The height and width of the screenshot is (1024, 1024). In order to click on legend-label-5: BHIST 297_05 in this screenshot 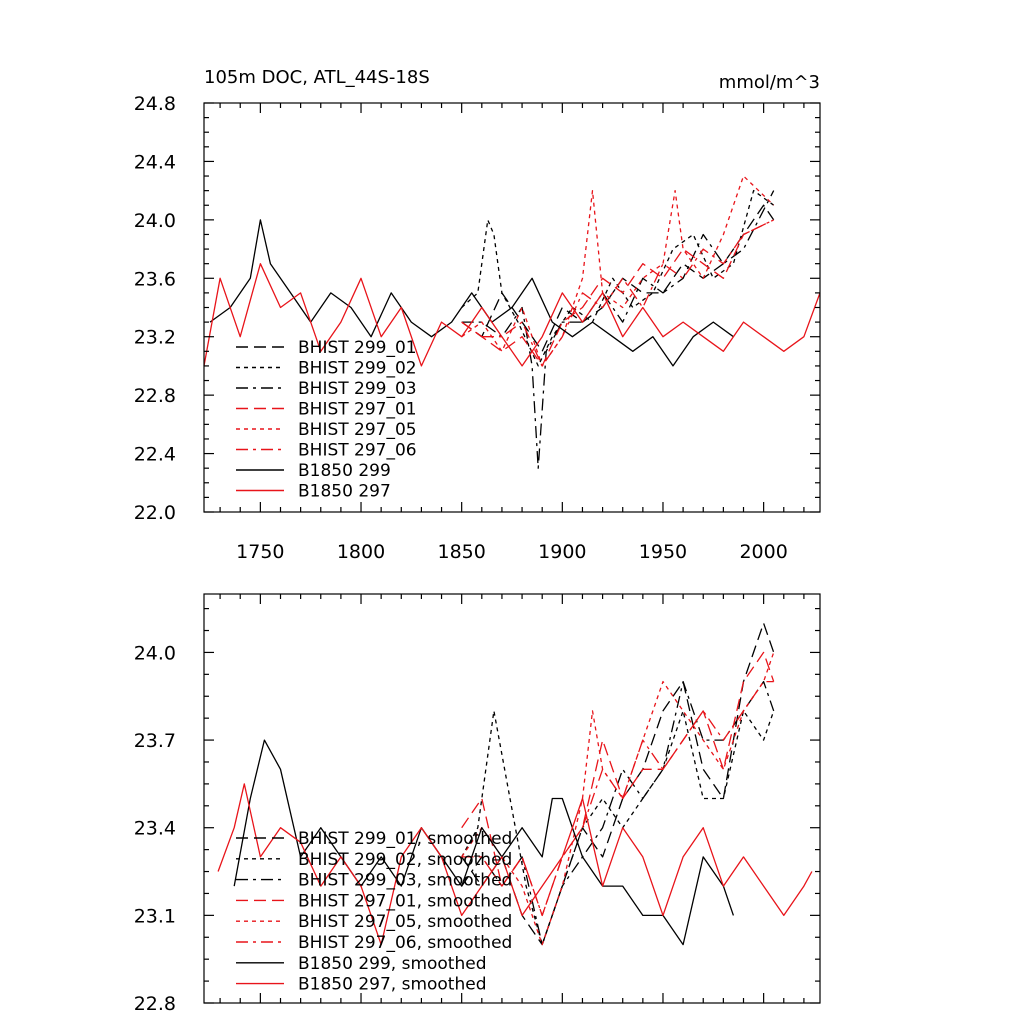, I will do `click(357, 430)`.